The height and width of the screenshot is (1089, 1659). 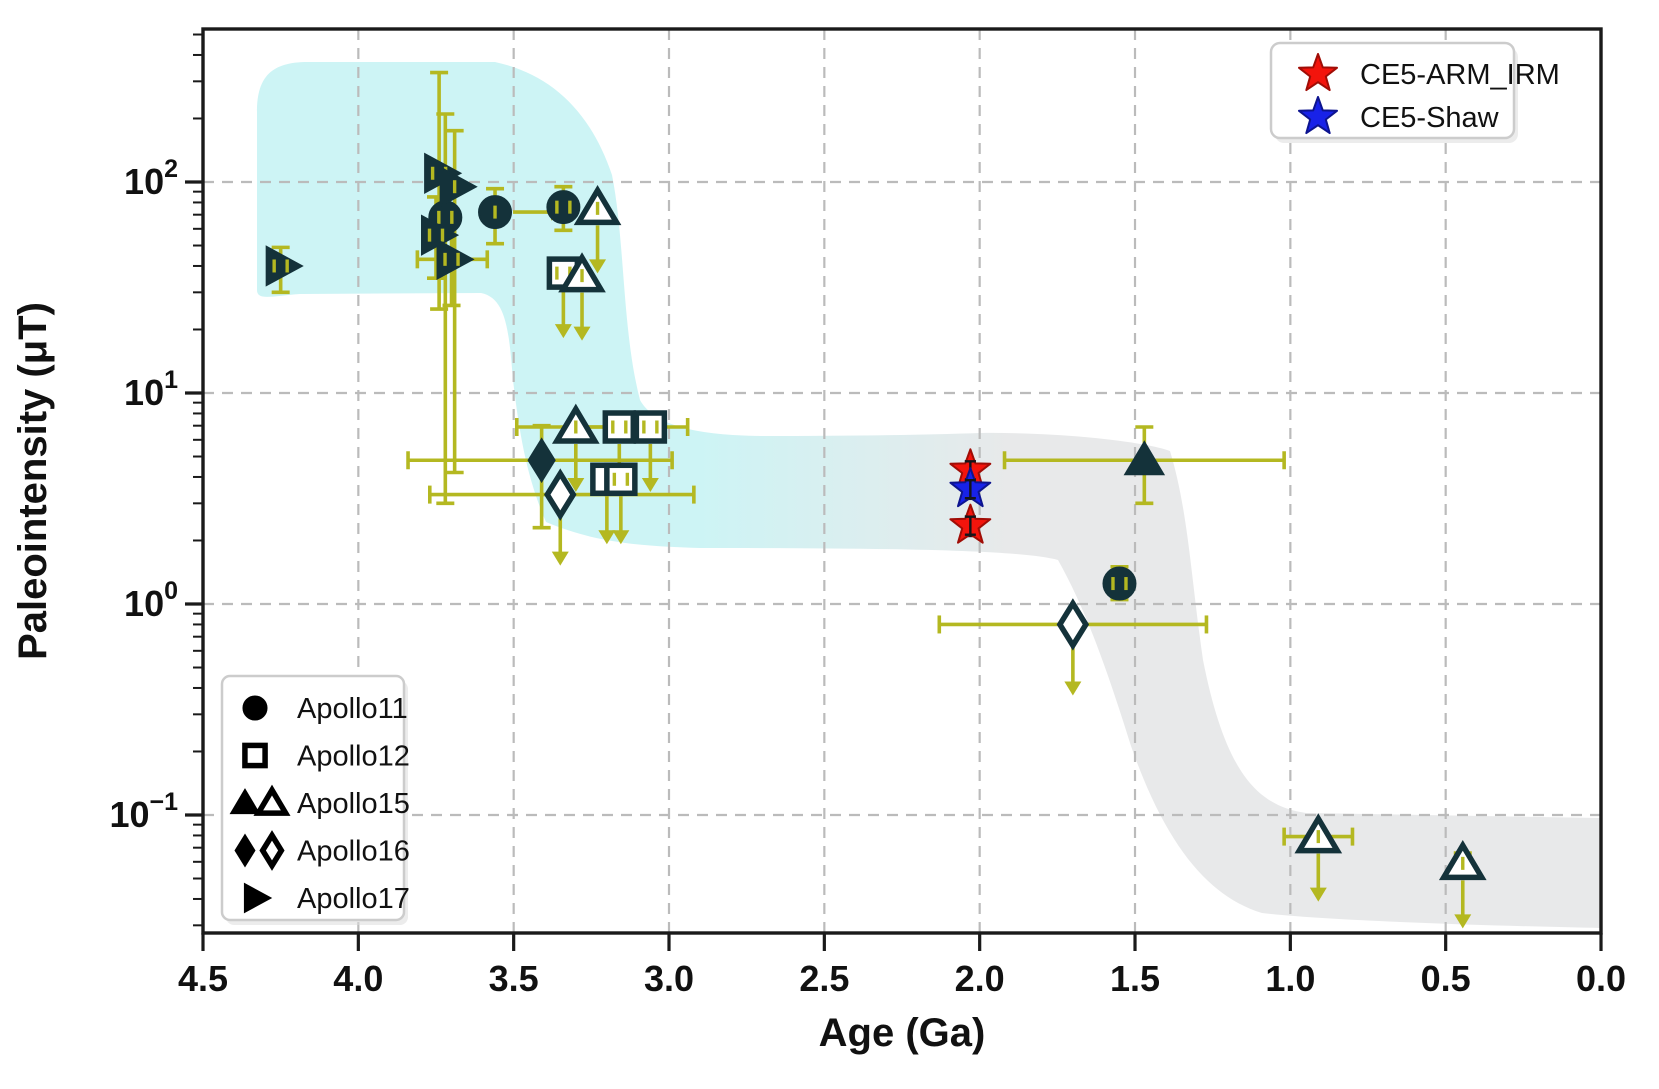 What do you see at coordinates (1460, 75) in the screenshot?
I see `legend-ce5-label: CE5-ARM_IRM` at bounding box center [1460, 75].